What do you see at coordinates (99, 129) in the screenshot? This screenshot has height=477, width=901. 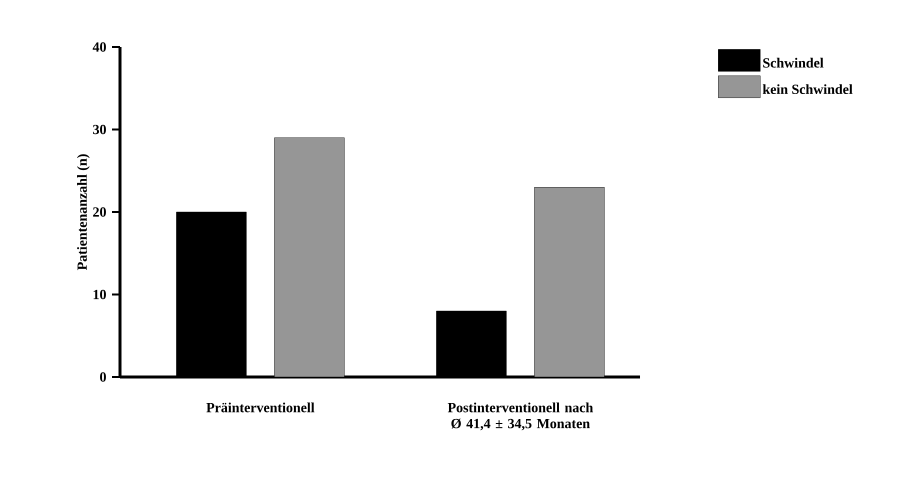 I see `y-tick-label: 30` at bounding box center [99, 129].